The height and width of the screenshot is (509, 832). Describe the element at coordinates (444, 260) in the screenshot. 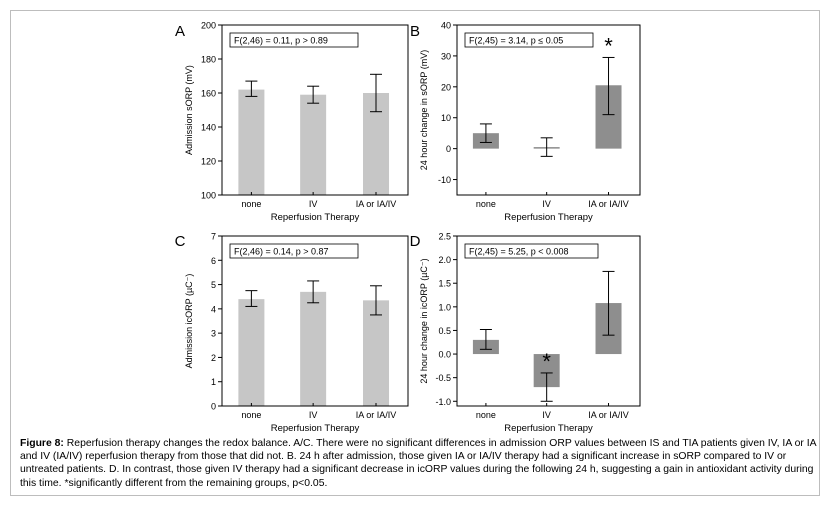

I see `y-tick-label: 2.0` at that location.